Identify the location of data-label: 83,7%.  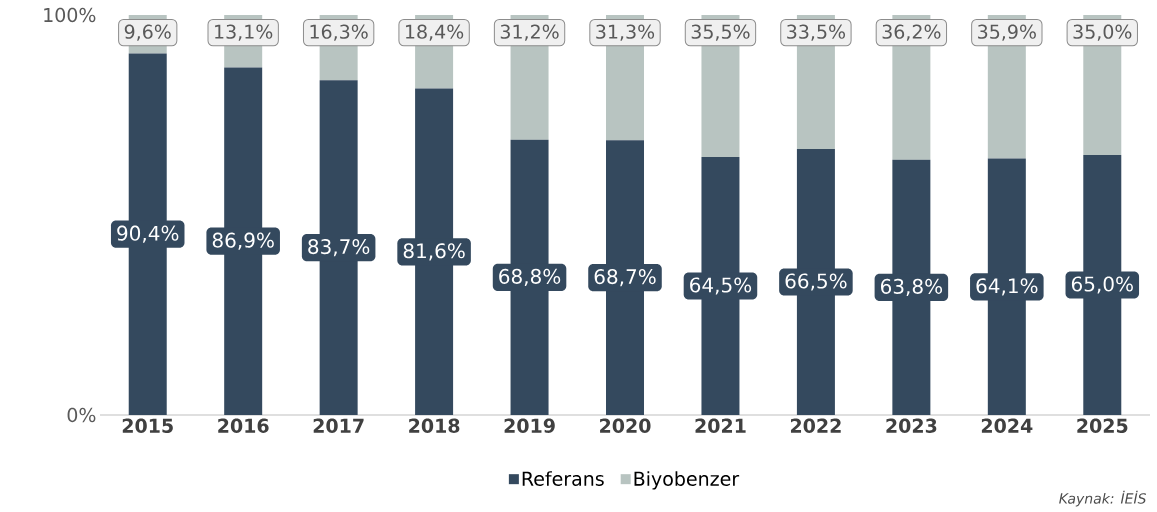
(339, 248).